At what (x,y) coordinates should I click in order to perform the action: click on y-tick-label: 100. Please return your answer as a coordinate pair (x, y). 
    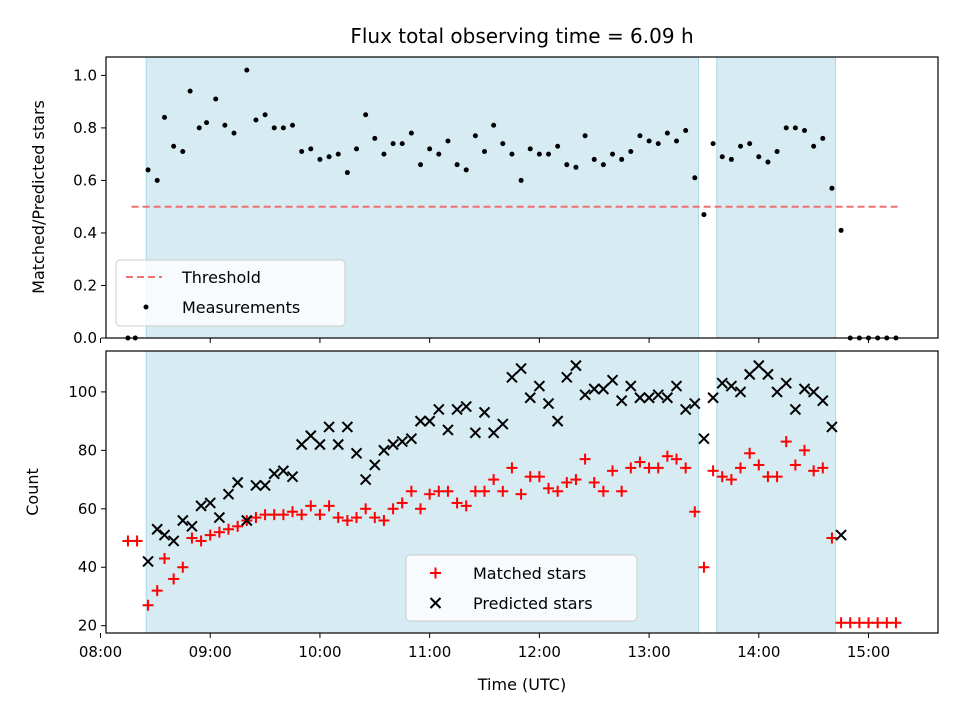
    Looking at the image, I should click on (82, 392).